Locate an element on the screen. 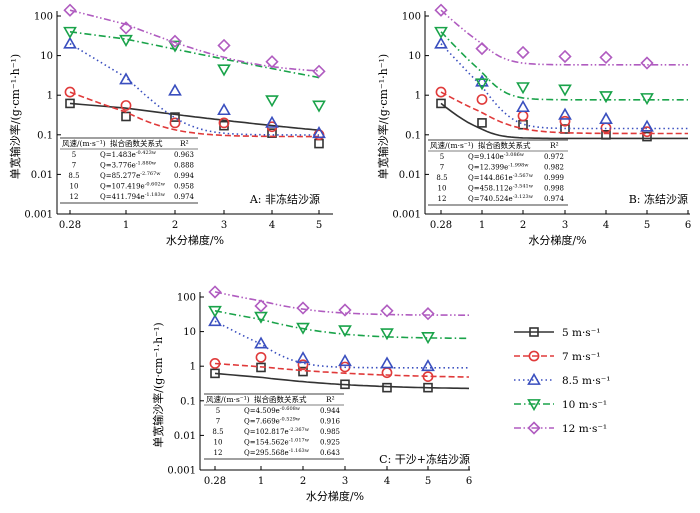  legend-marker is located at coordinates (534, 405).